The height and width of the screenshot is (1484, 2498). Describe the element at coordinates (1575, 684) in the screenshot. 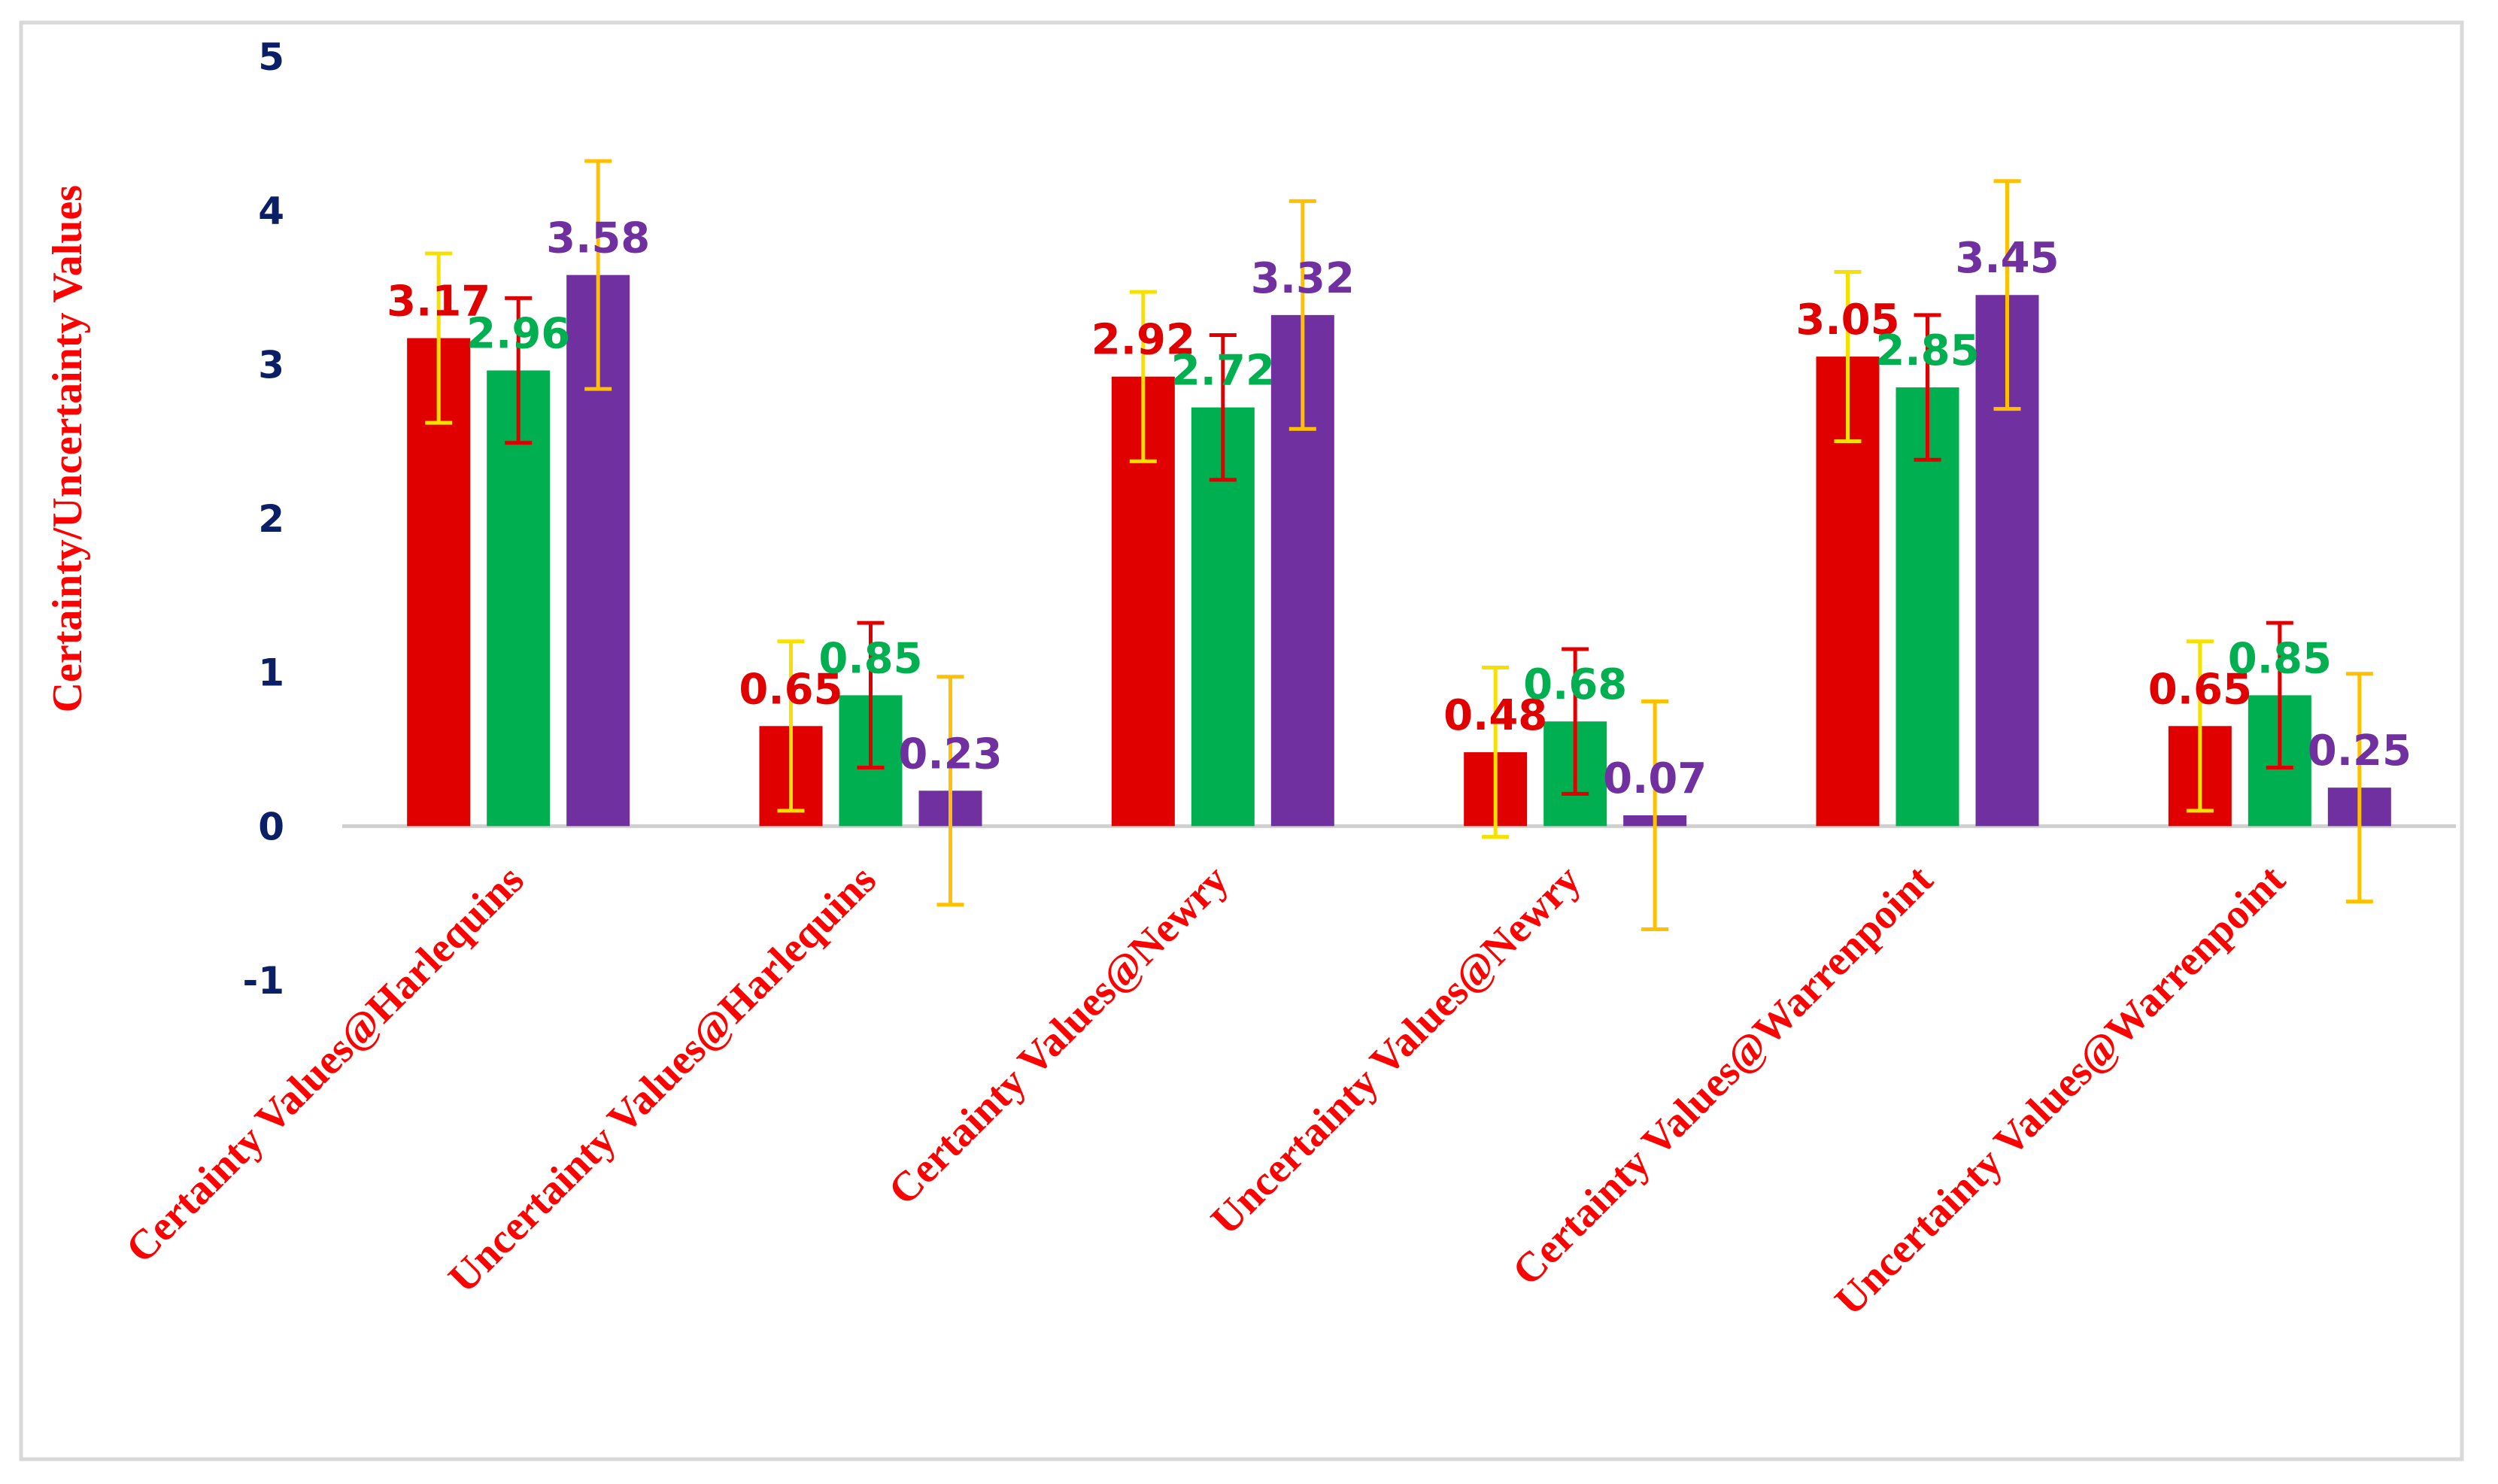

I see `data-label: 0.68` at that location.